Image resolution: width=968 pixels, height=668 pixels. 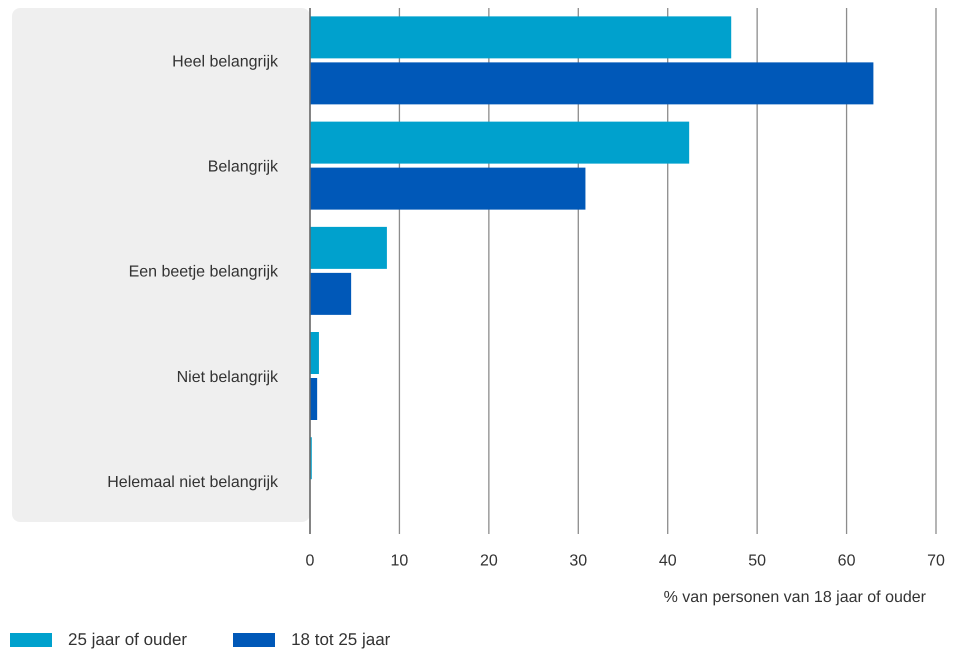 What do you see at coordinates (667, 561) in the screenshot?
I see `x-tick-label: 40` at bounding box center [667, 561].